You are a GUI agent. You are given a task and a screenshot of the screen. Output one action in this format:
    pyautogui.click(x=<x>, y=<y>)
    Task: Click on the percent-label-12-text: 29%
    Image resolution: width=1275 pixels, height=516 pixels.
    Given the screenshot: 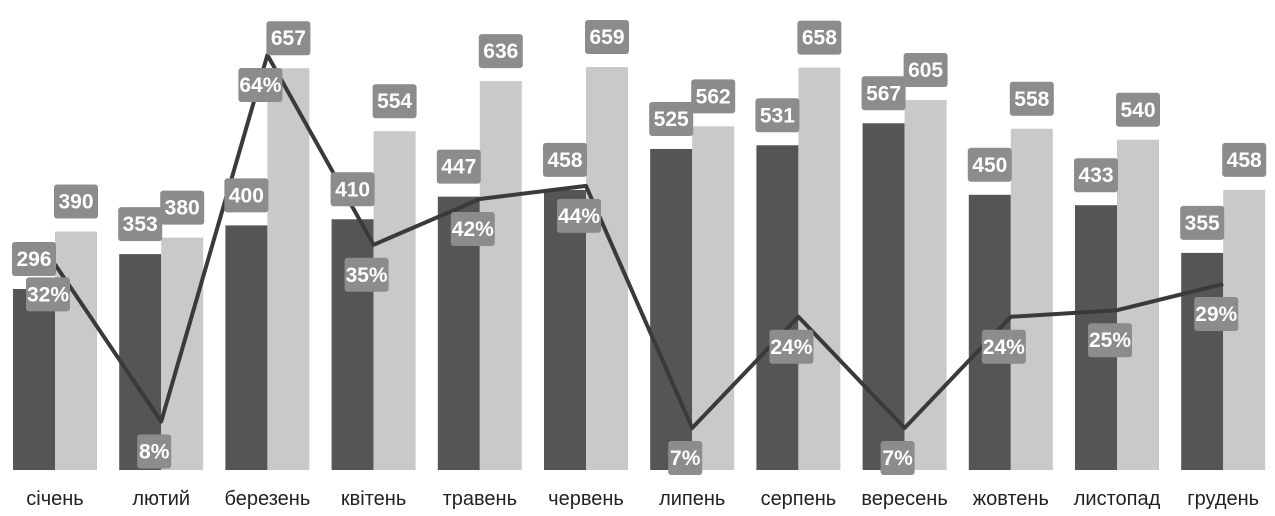 What is the action you would take?
    pyautogui.click(x=1216, y=314)
    